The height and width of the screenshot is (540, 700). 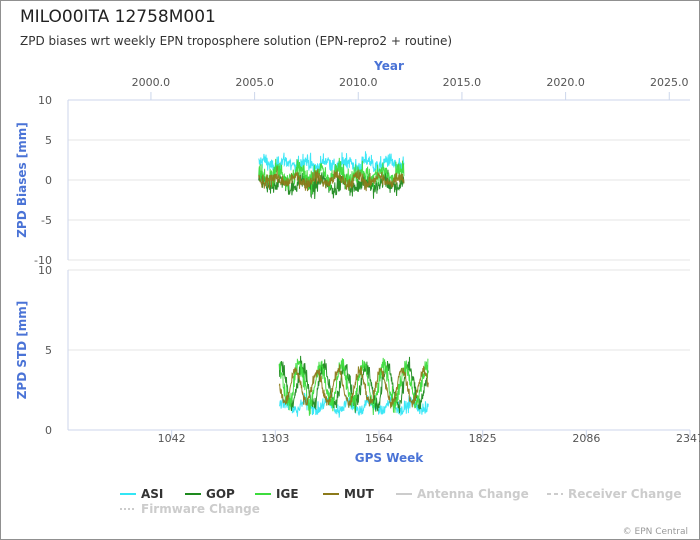 What do you see at coordinates (200, 509) in the screenshot?
I see `legend-label: Firmware Change` at bounding box center [200, 509].